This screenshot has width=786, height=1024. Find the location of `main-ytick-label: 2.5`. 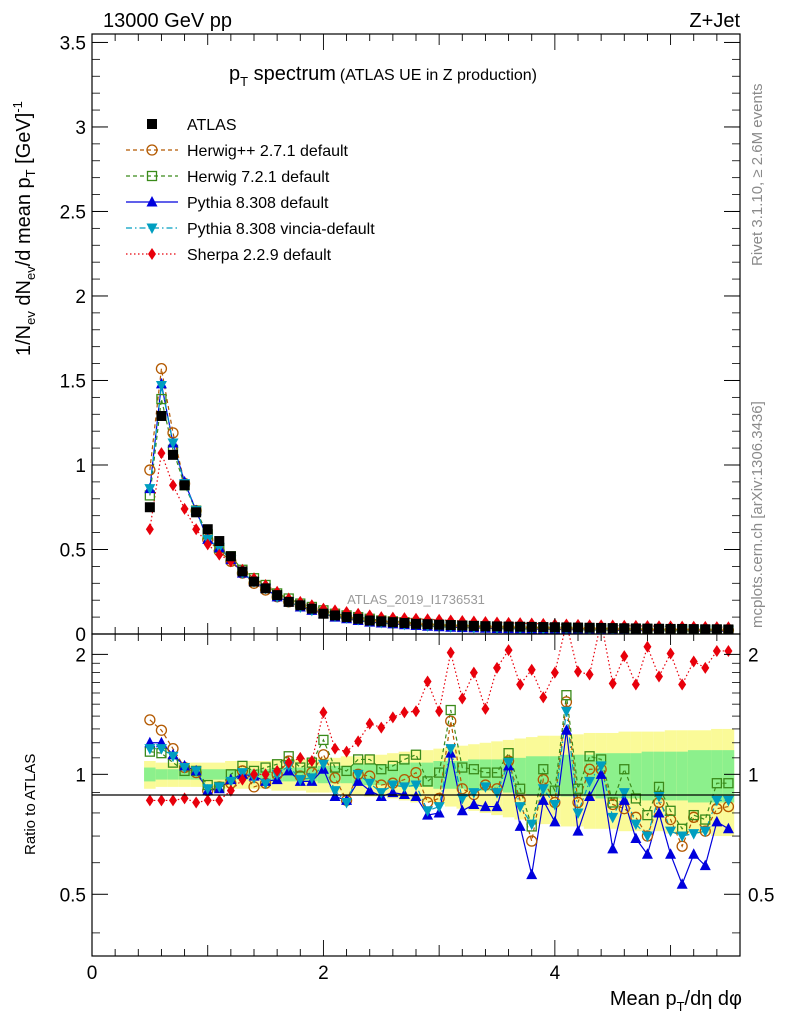

main-ytick-label: 2.5 is located at coordinates (73, 212).